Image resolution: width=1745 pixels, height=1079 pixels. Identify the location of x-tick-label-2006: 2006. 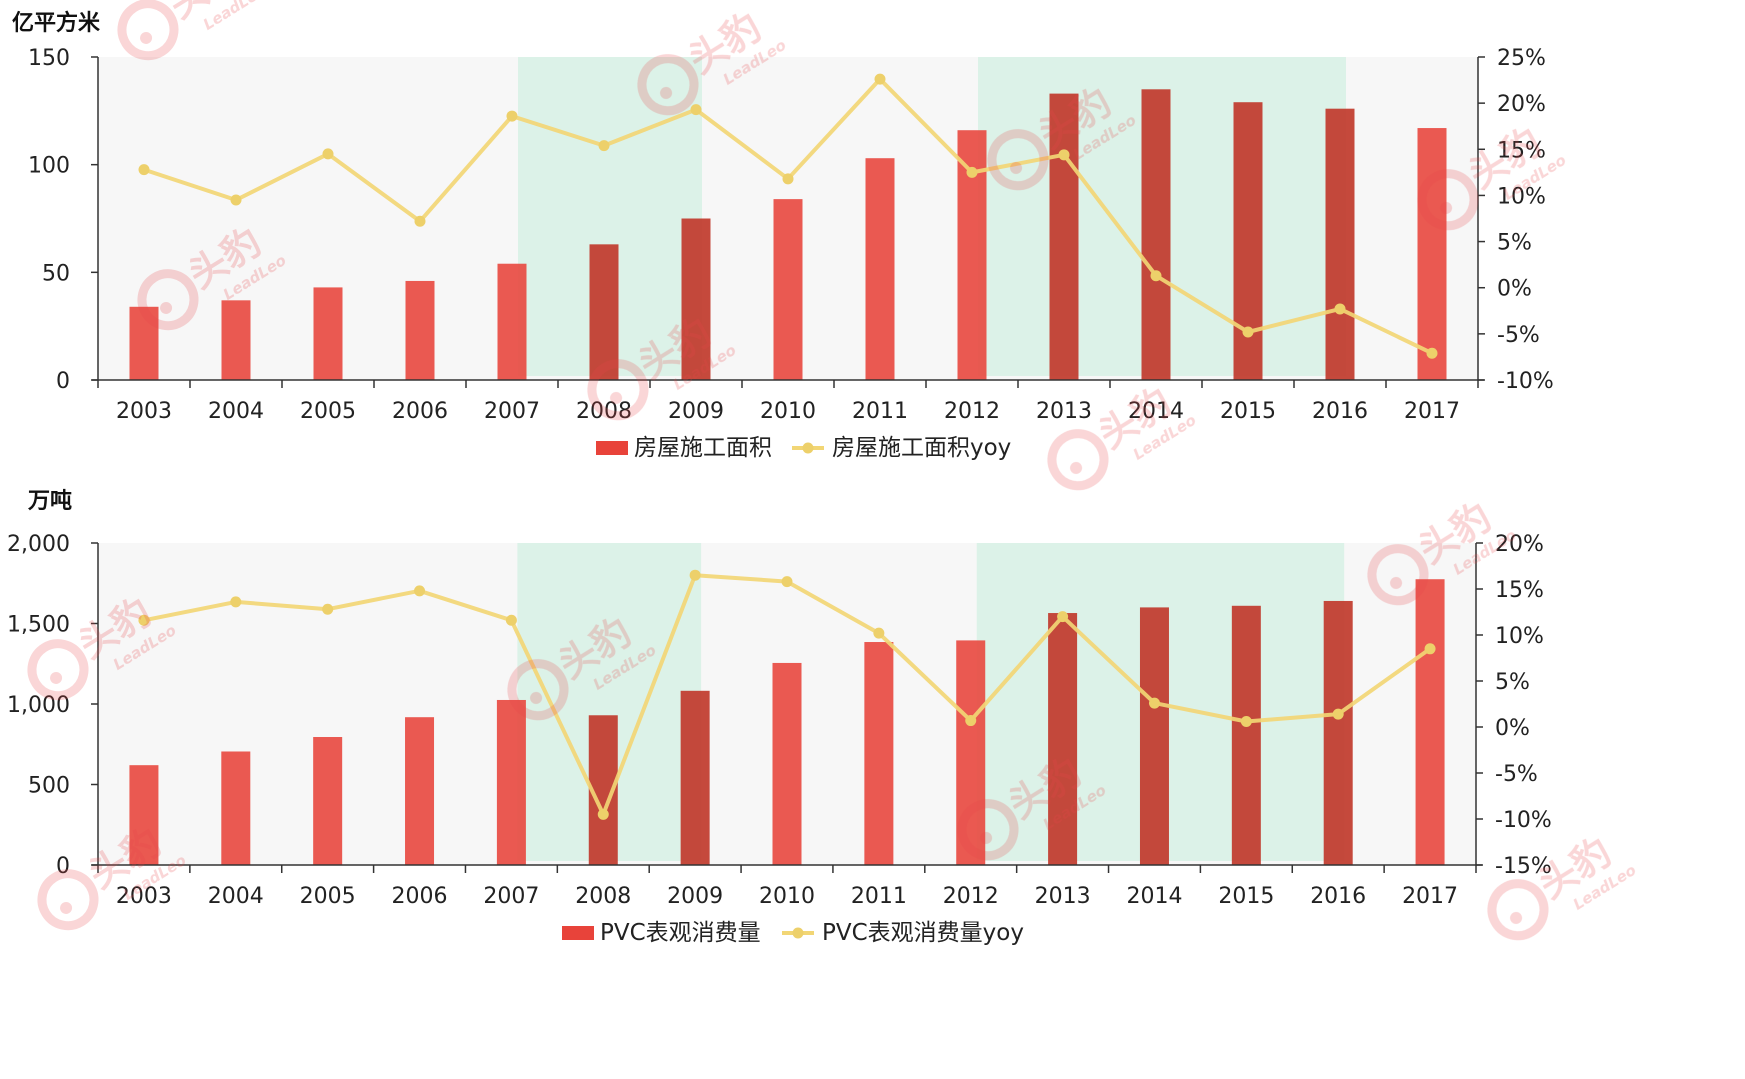
(420, 896).